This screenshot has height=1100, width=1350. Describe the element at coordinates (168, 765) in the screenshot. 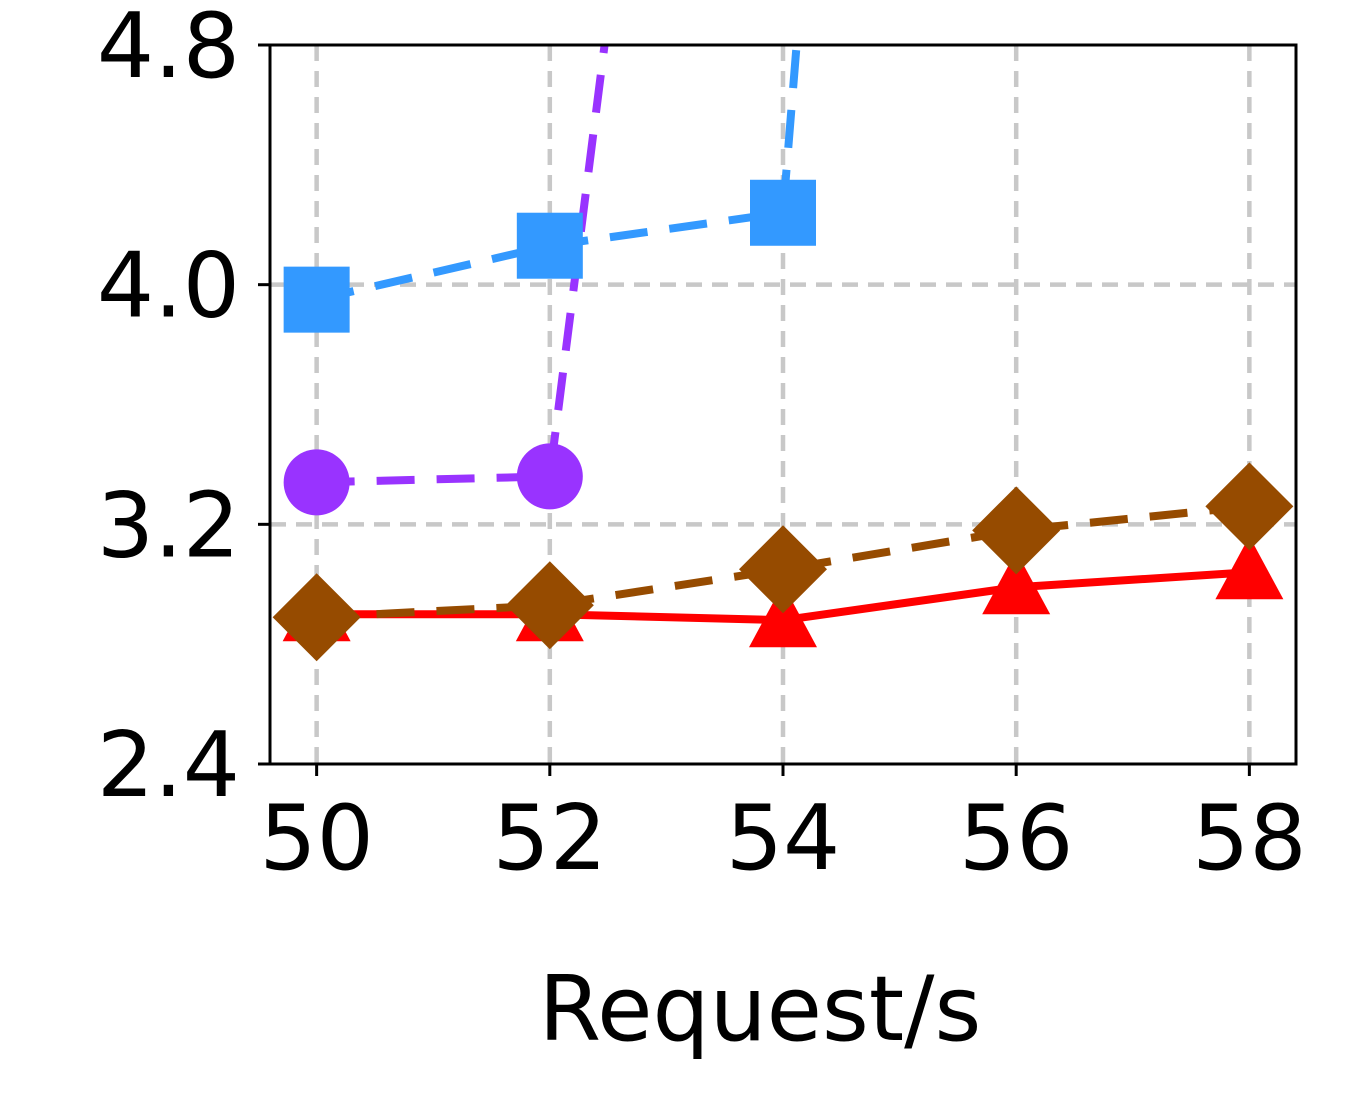

I see `y-tick-label: 2.4` at that location.